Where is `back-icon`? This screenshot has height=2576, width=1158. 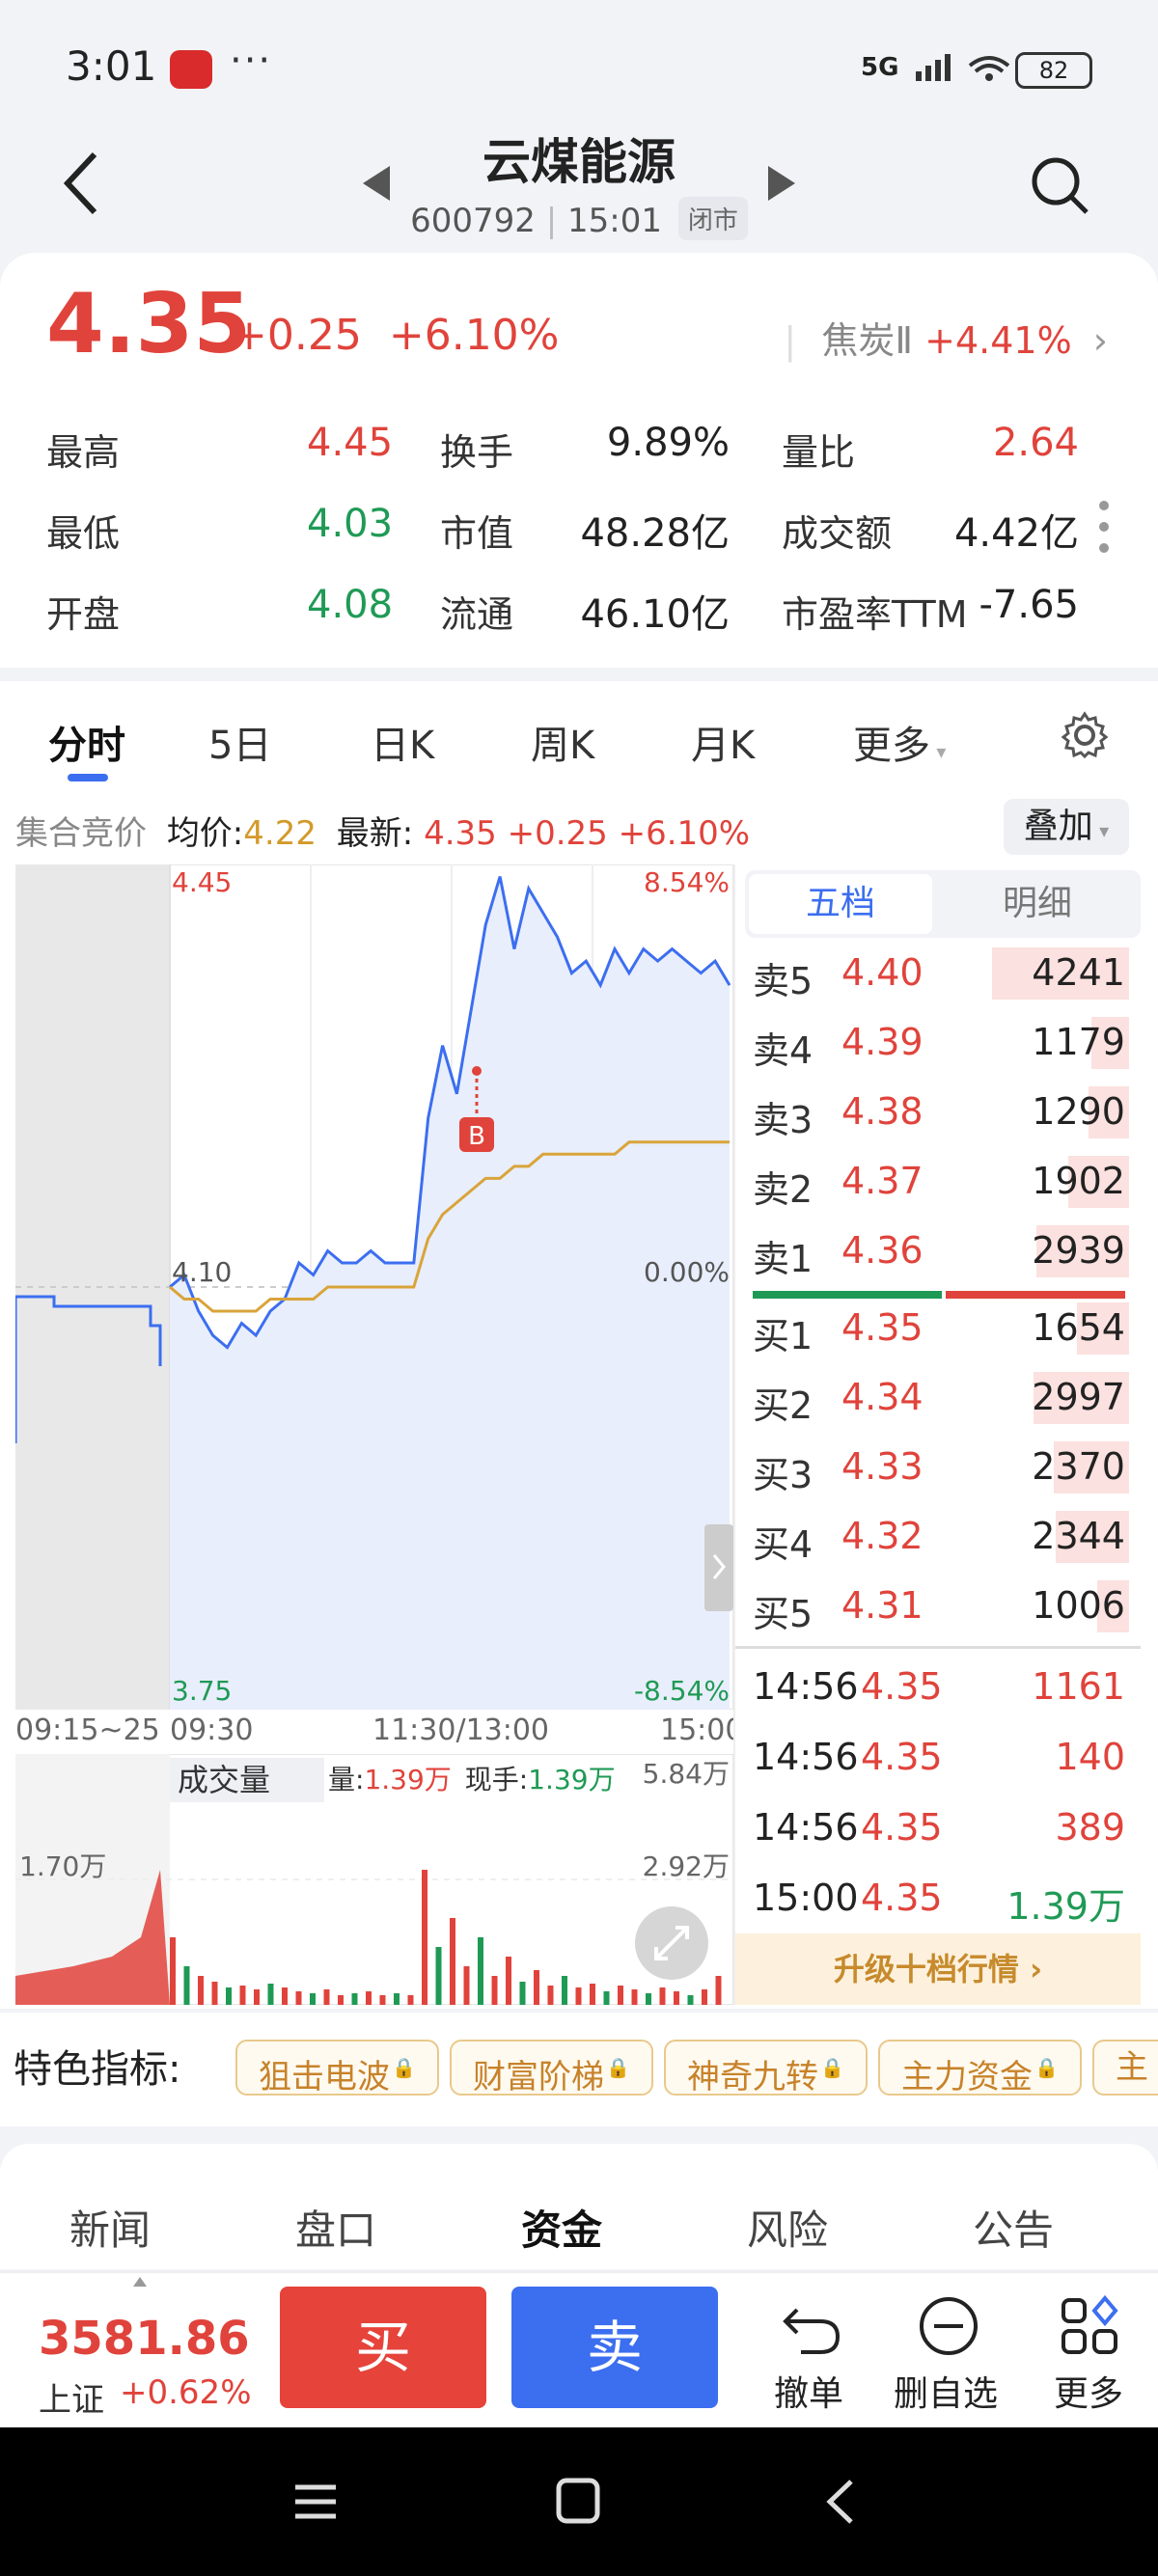 back-icon is located at coordinates (83, 184).